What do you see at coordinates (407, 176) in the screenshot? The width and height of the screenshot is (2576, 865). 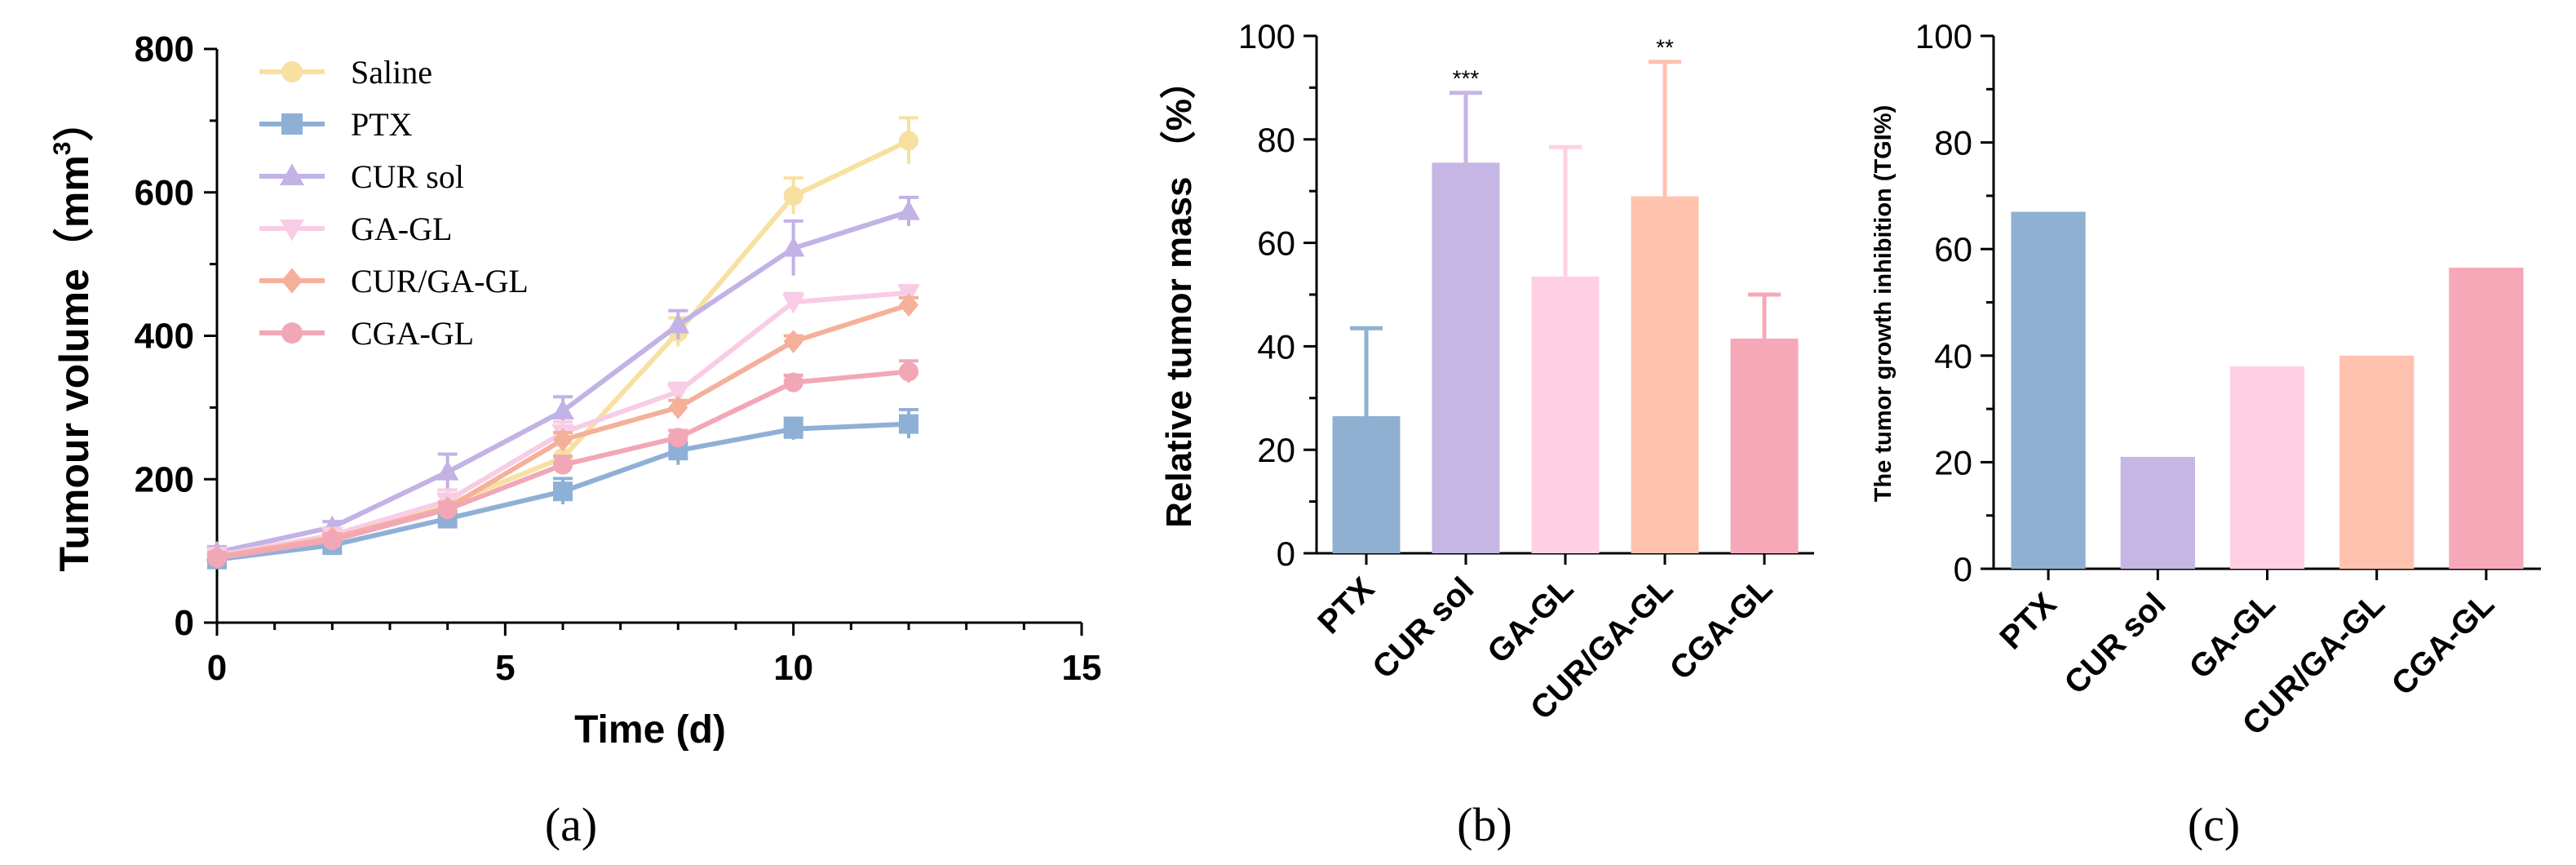 I see `a-legend-label: CUR sol` at bounding box center [407, 176].